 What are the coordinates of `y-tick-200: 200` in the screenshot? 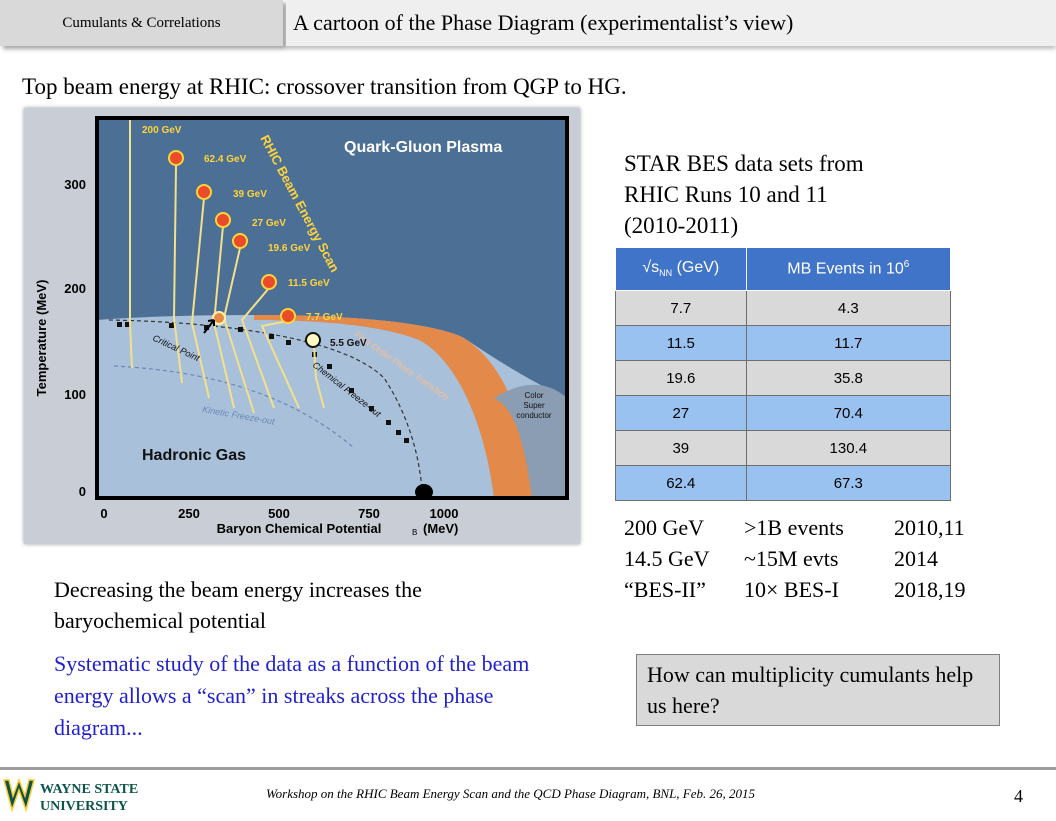 It's located at (75, 288).